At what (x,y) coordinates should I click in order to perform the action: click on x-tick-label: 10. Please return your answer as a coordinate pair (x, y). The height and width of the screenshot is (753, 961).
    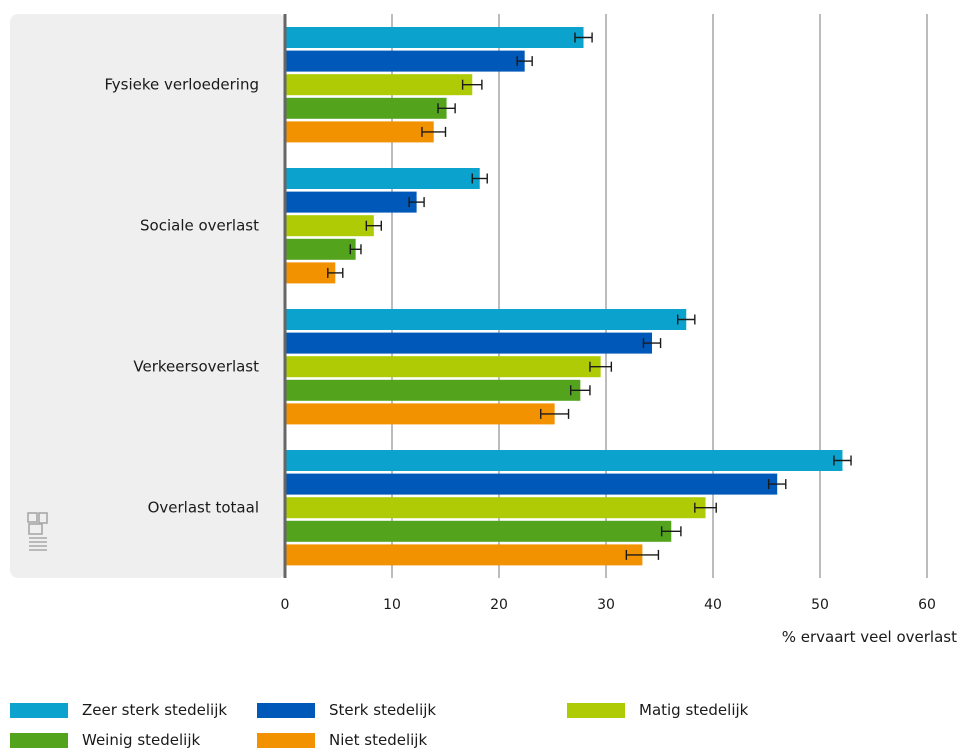
    Looking at the image, I should click on (392, 605).